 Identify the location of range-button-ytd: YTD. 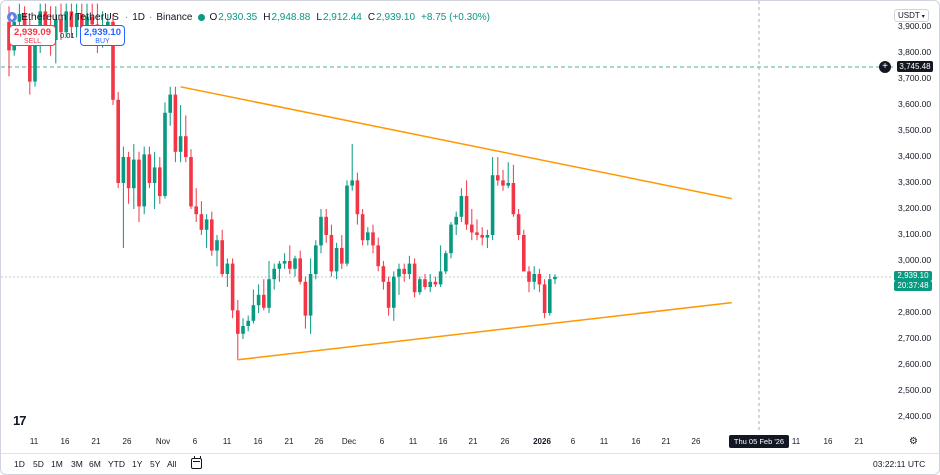
(116, 464).